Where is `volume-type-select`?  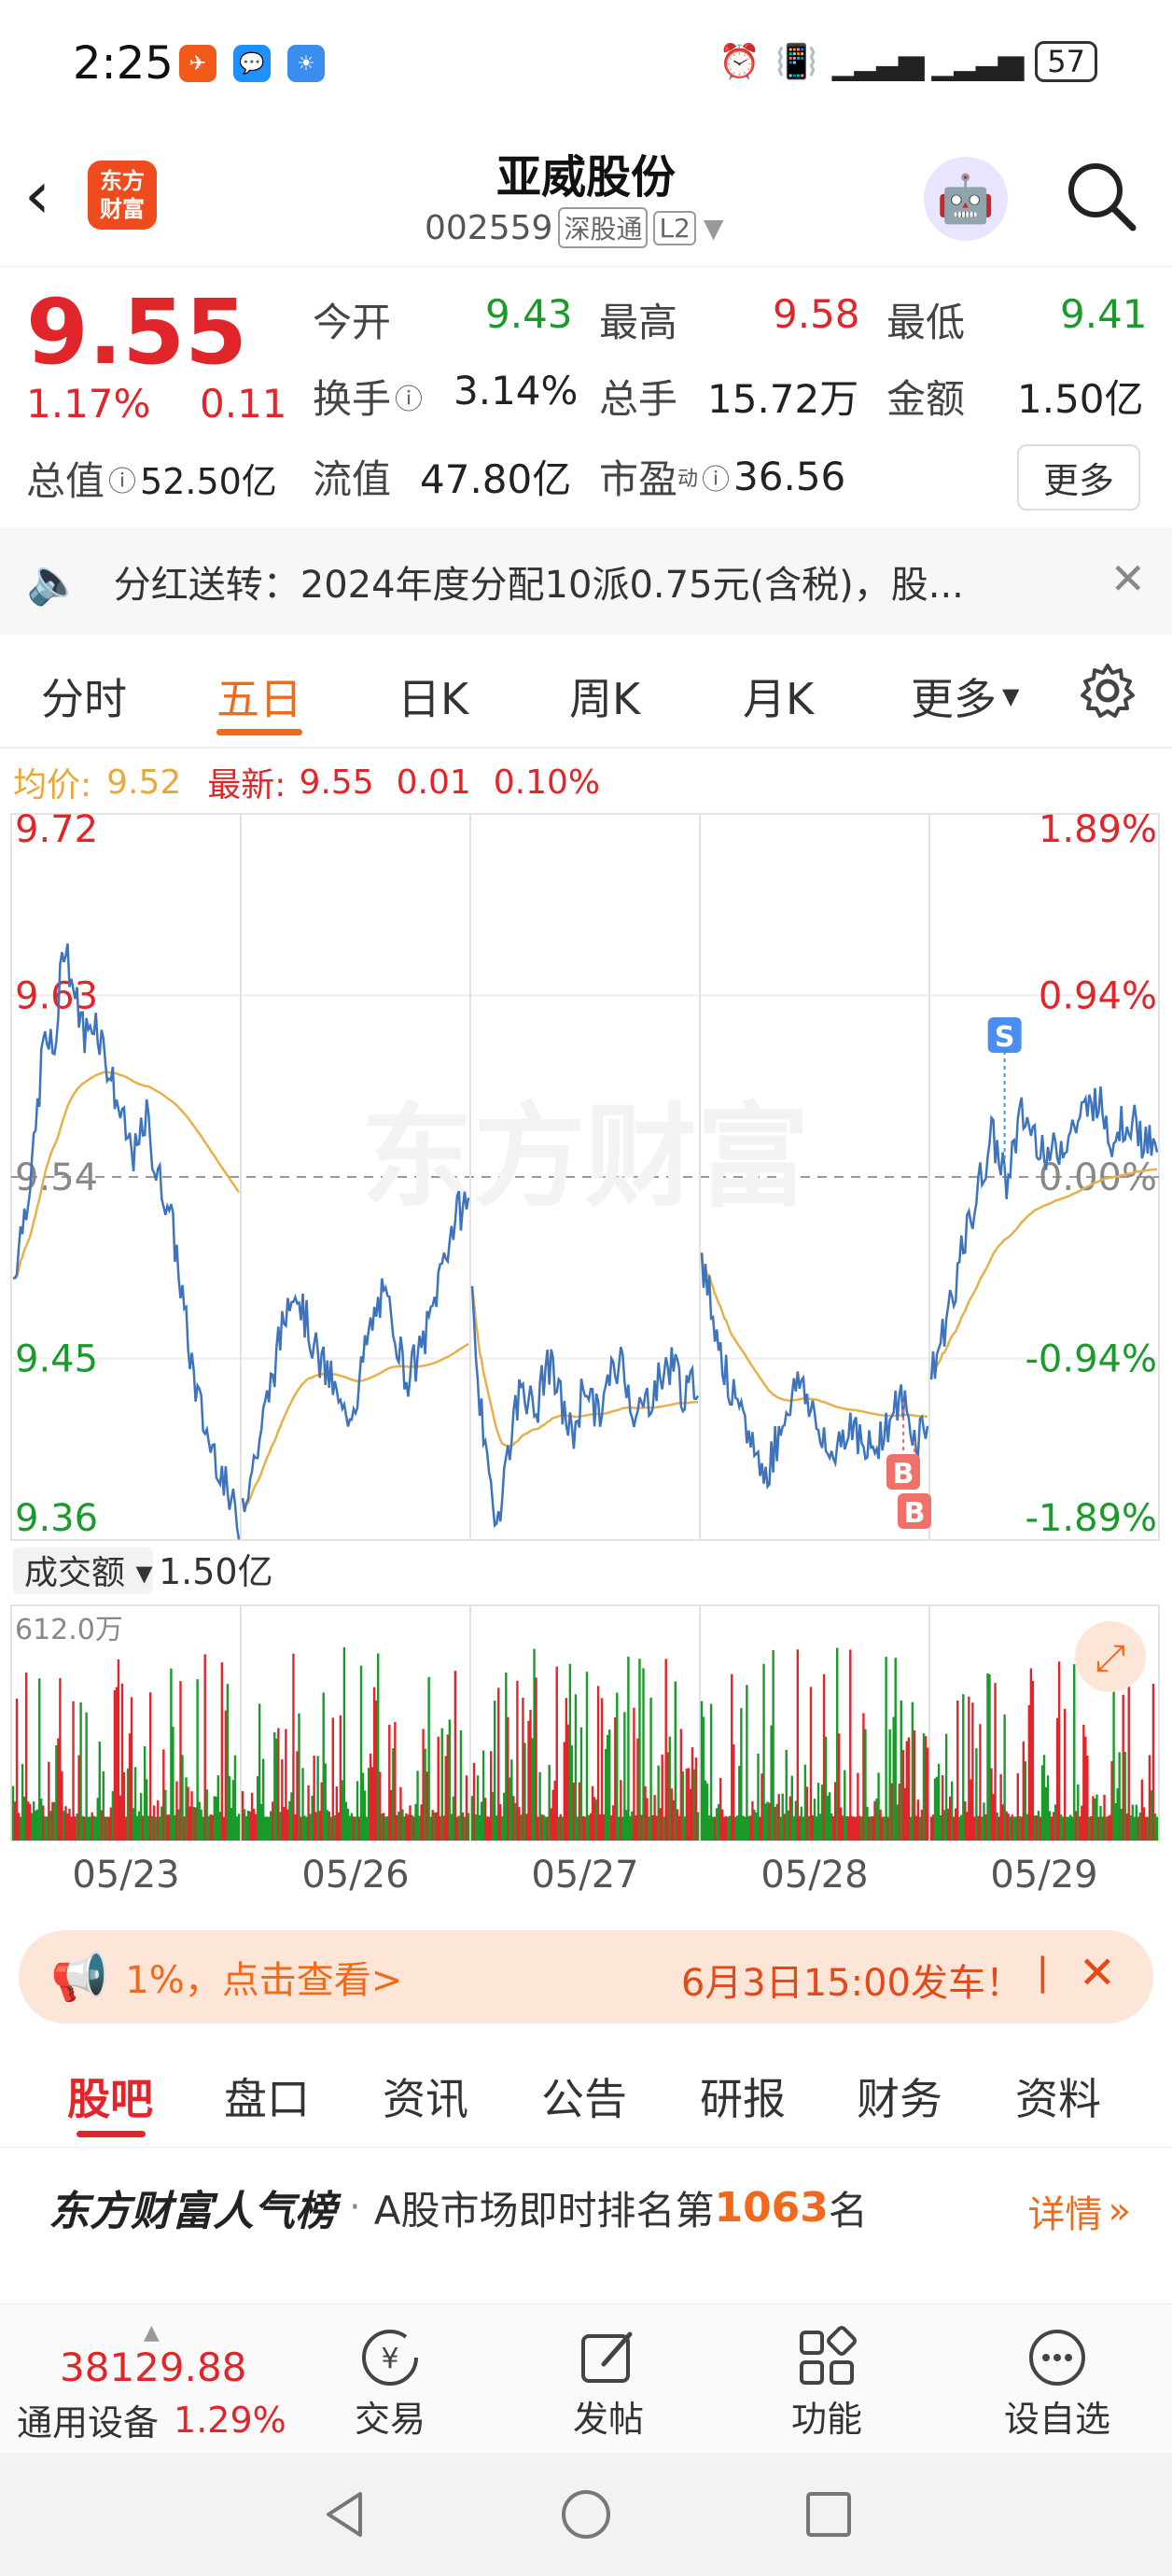
volume-type-select is located at coordinates (83, 1570).